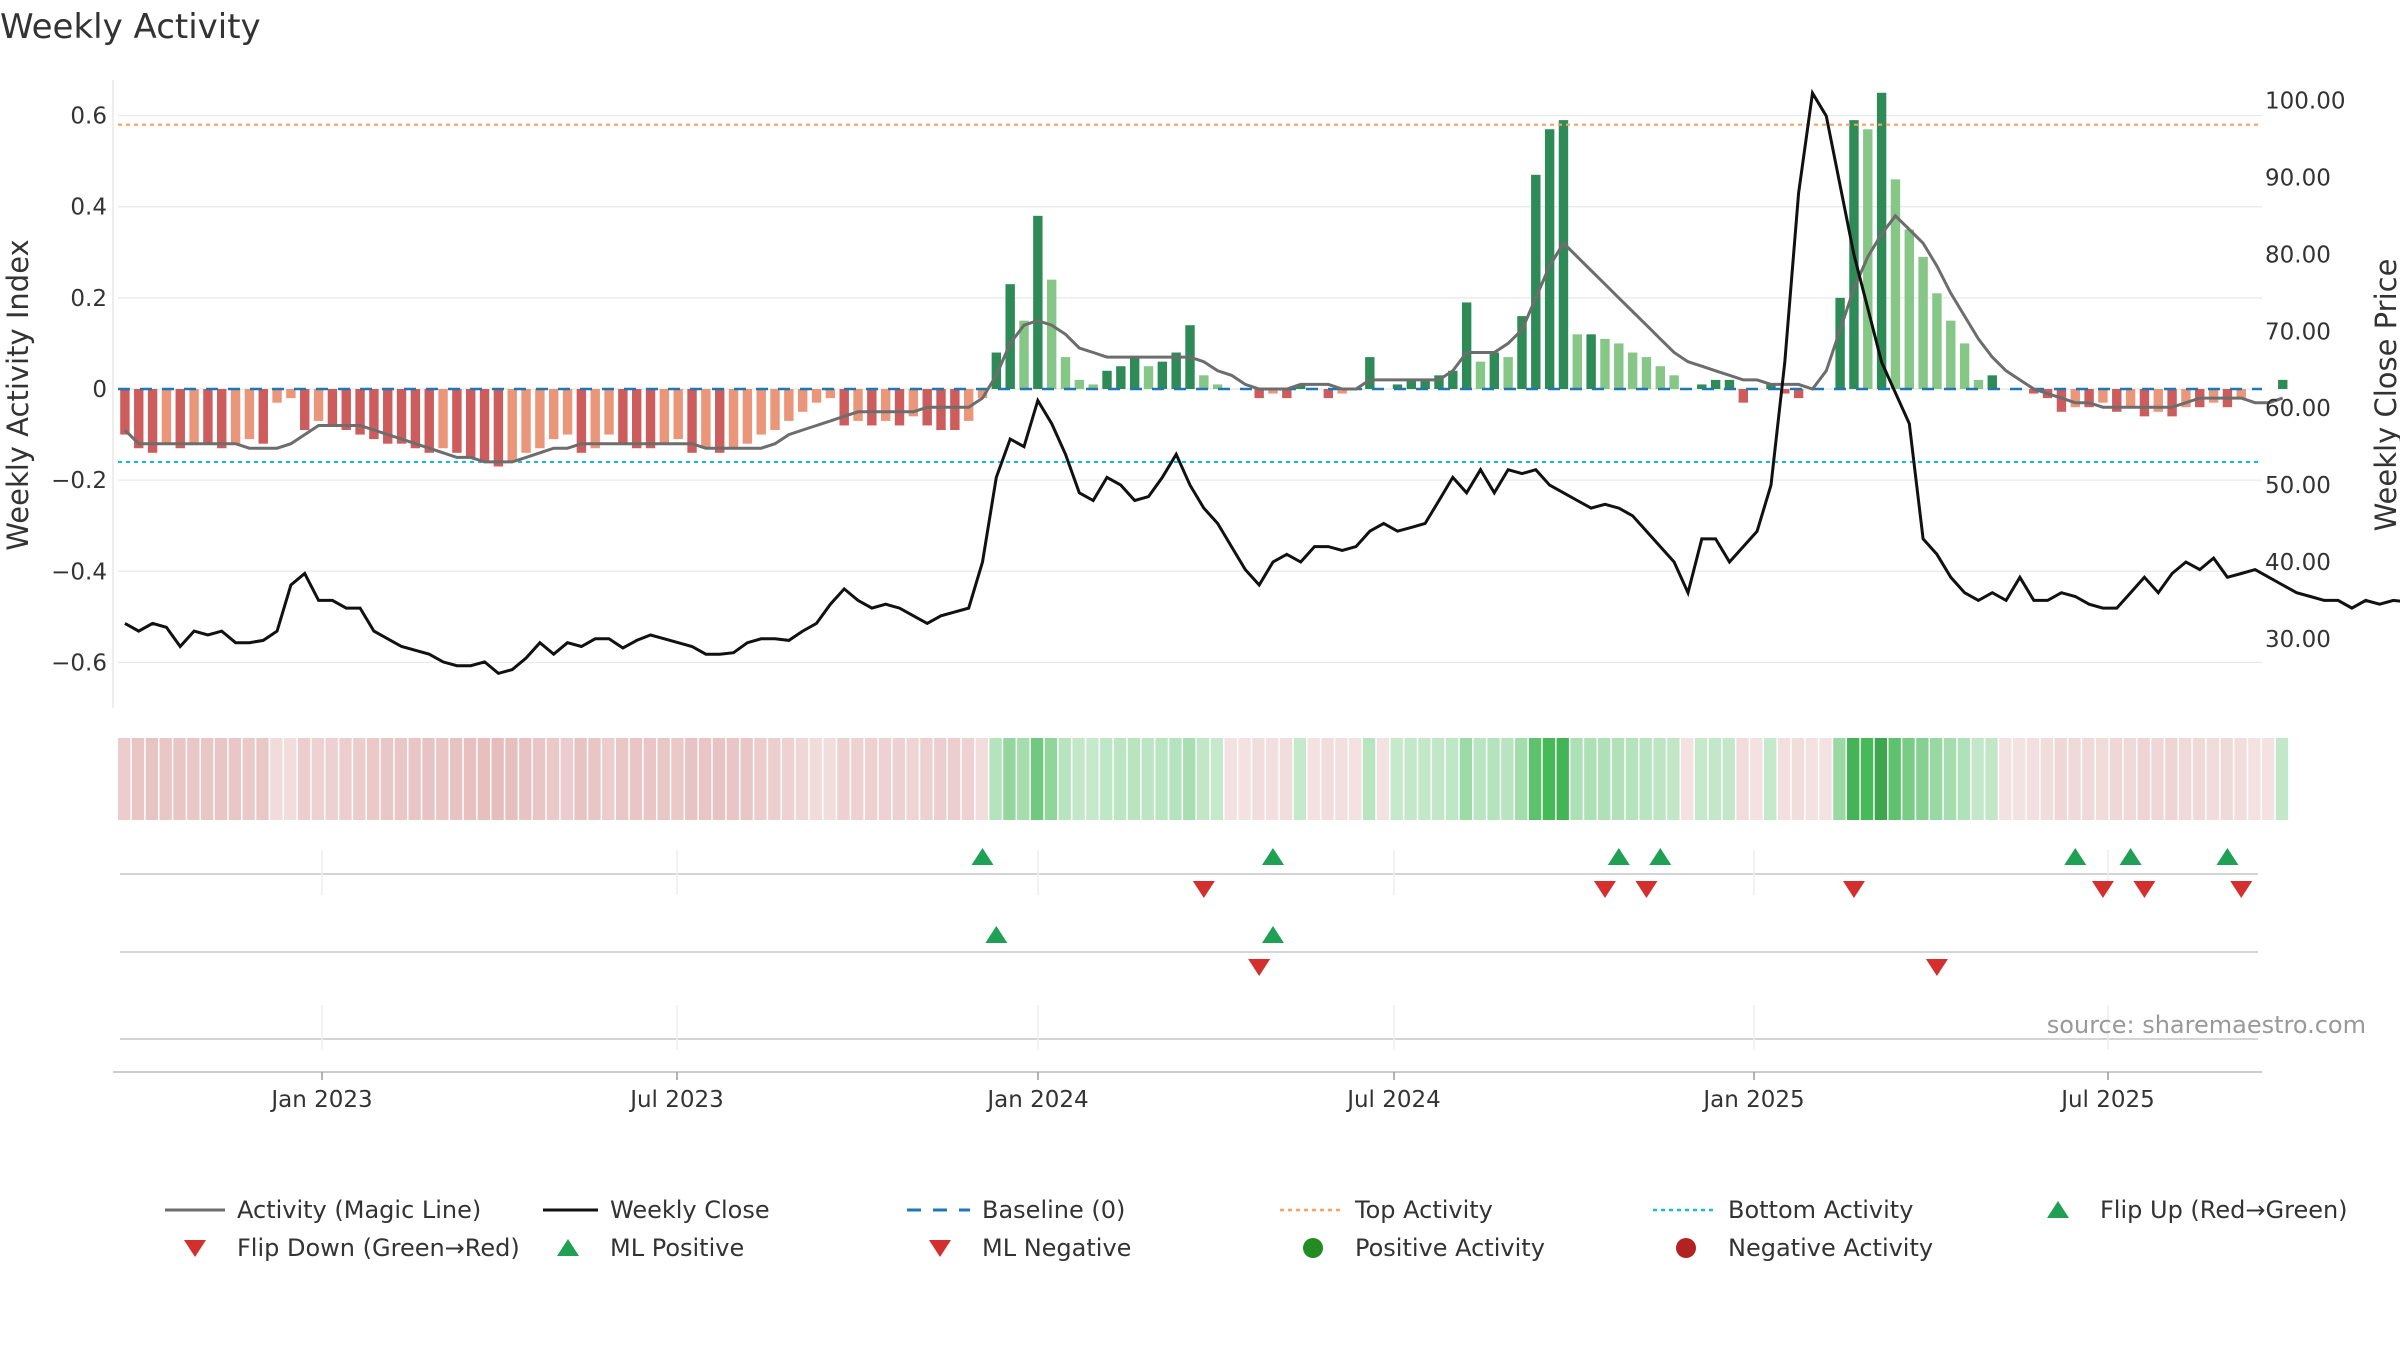 The image size is (2400, 1350). I want to click on legend-label: Flip Up (Red→Green), so click(2224, 1210).